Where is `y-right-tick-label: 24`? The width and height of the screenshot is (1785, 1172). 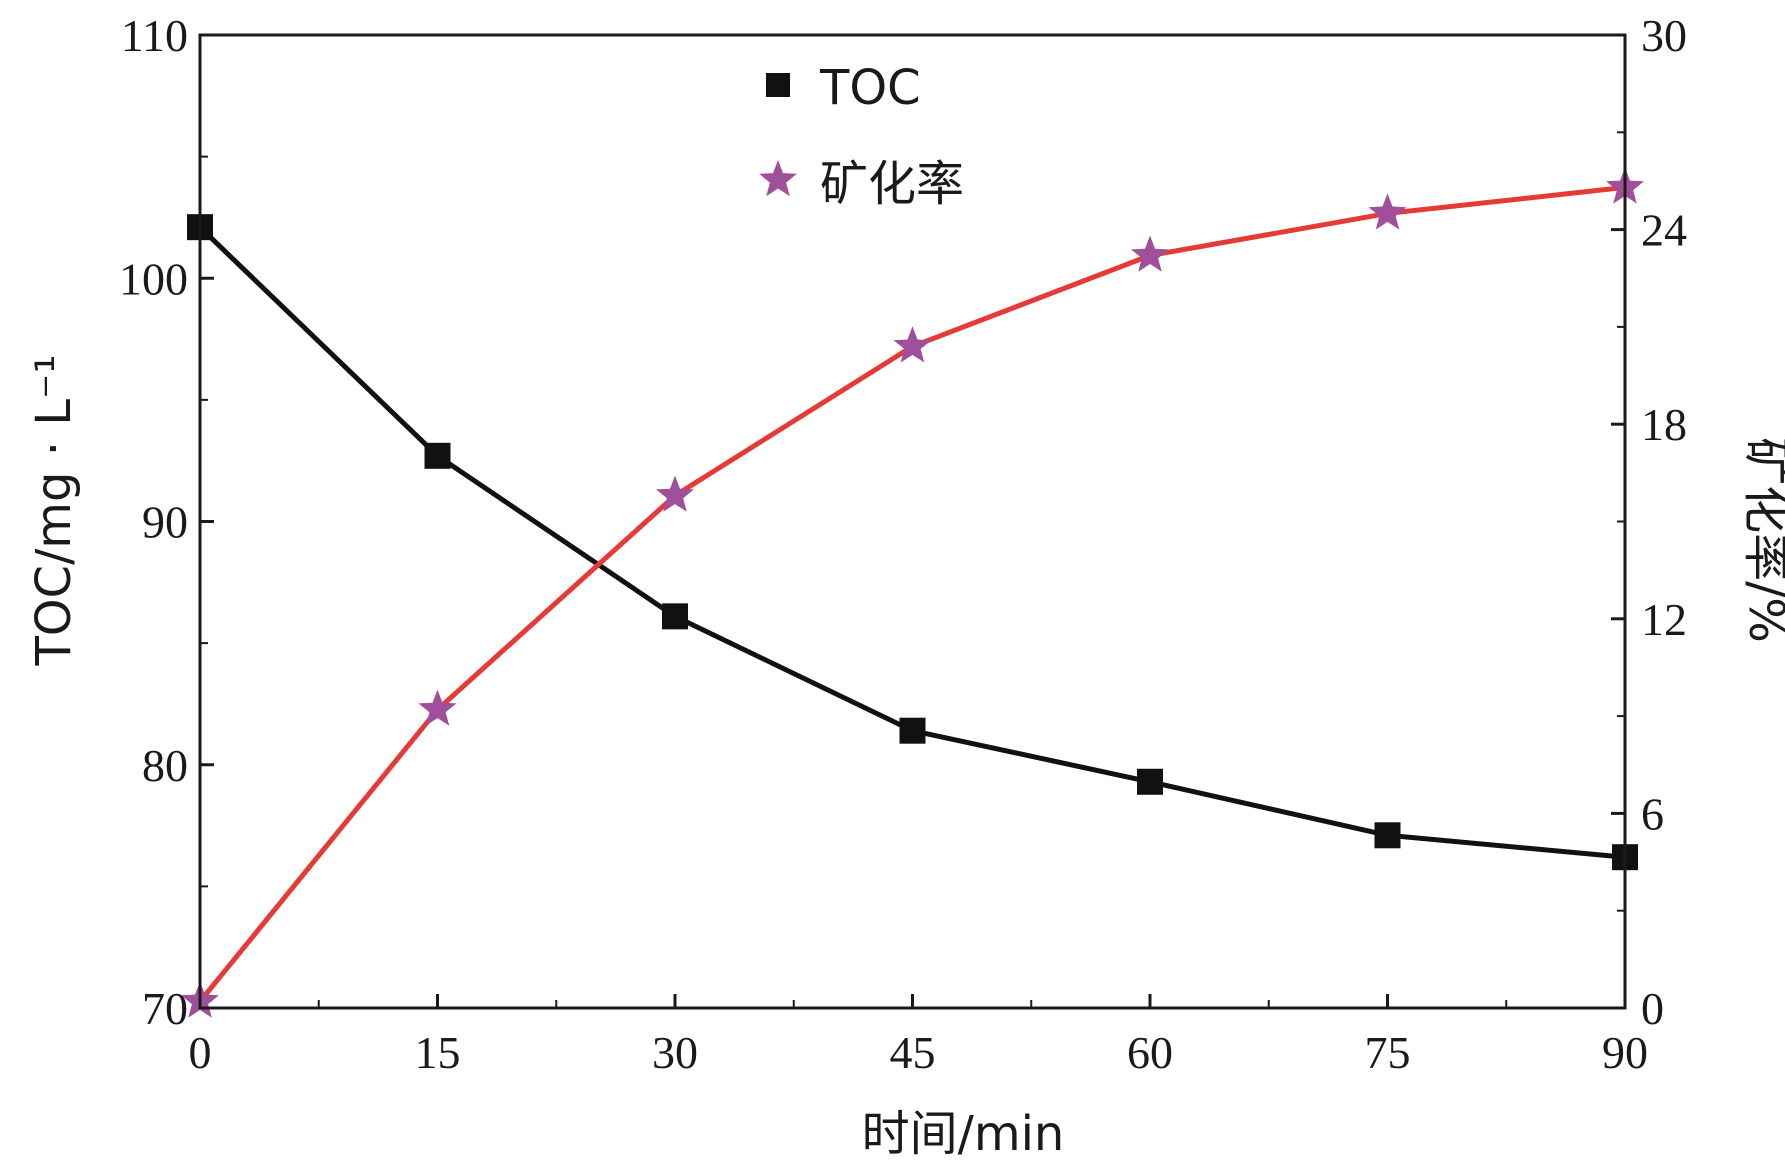 y-right-tick-label: 24 is located at coordinates (1664, 230).